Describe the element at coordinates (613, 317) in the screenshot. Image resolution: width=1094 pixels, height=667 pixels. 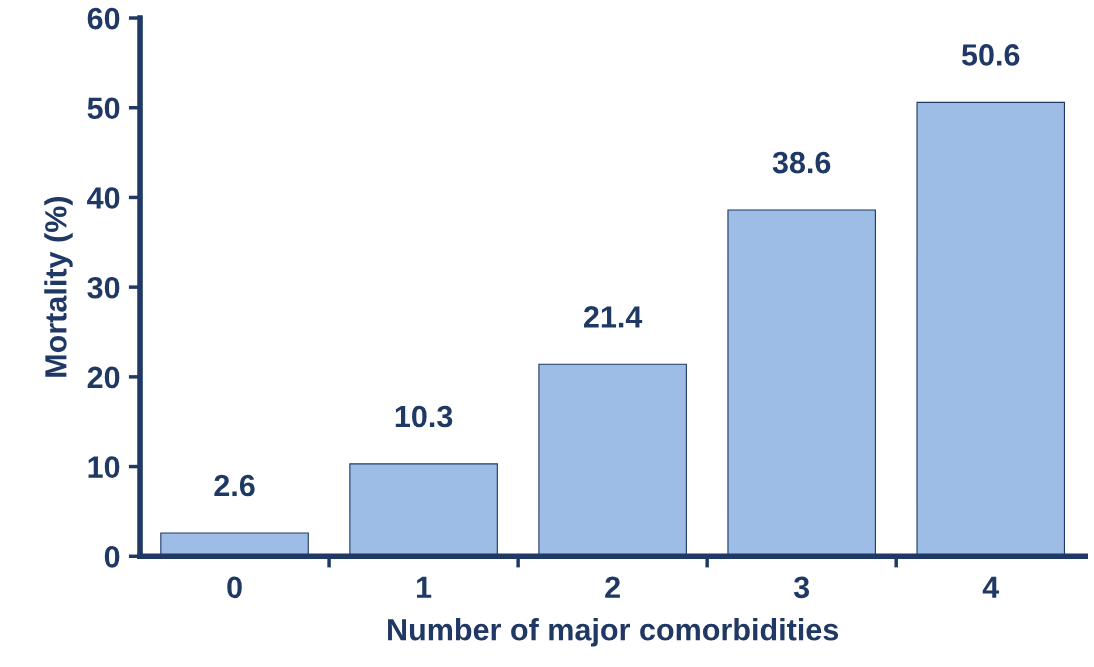
I see `data-label: 21.4` at that location.